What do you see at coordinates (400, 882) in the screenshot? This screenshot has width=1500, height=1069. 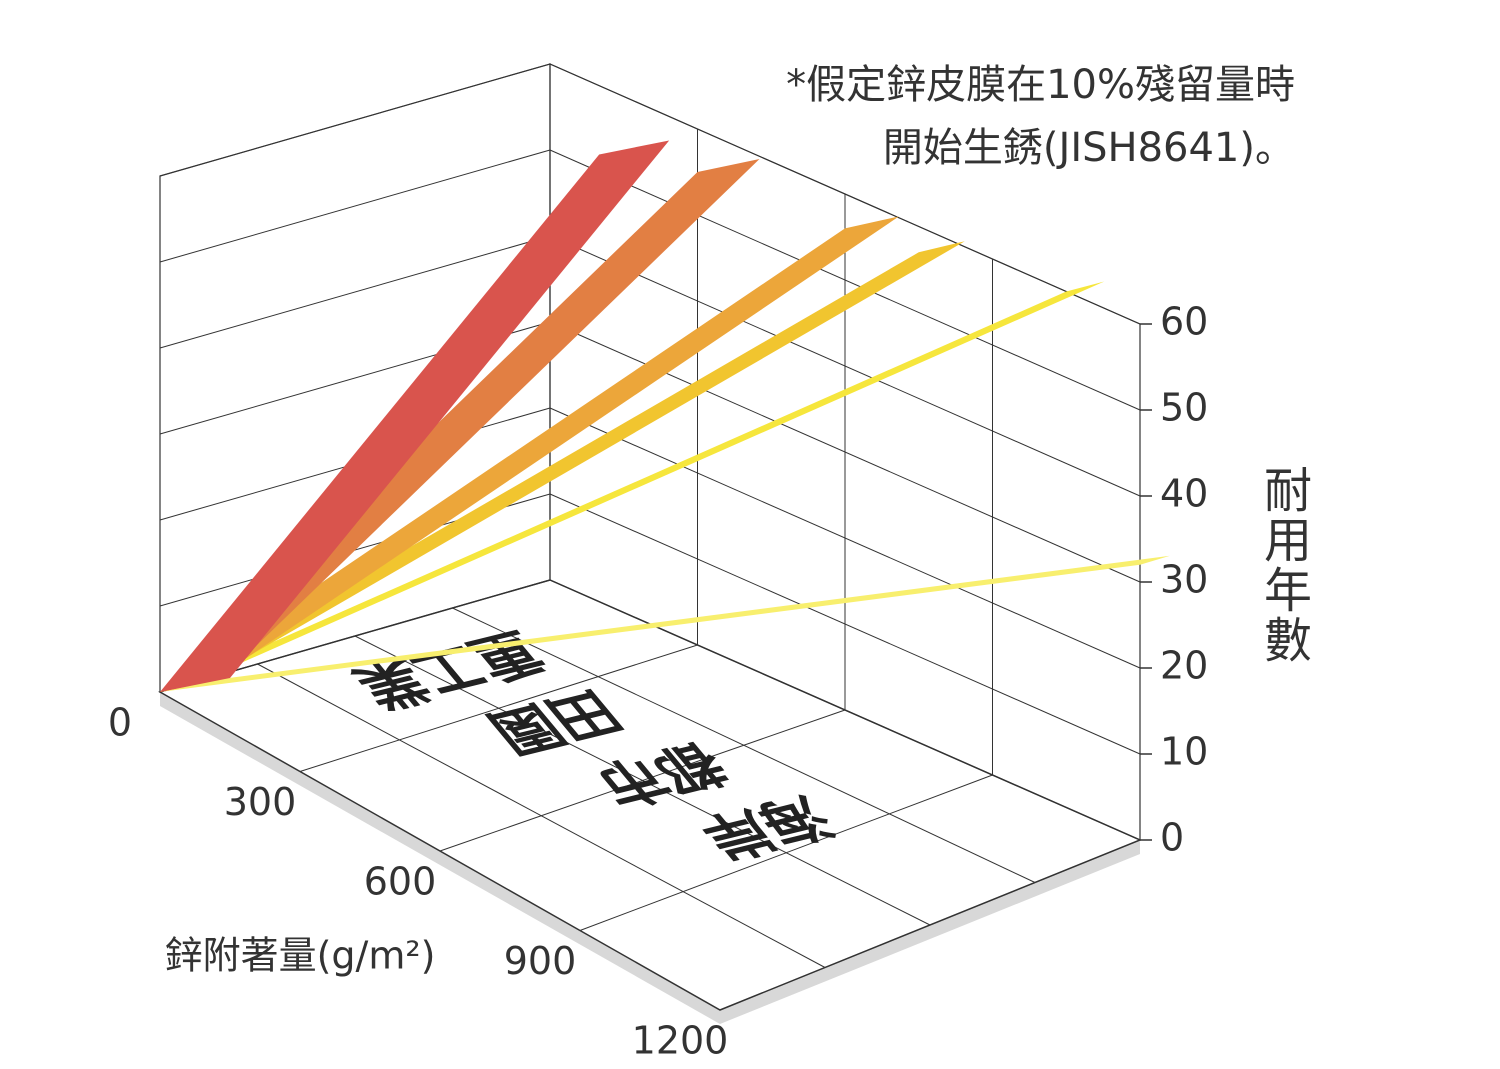 I see `x-tick-label: 600` at bounding box center [400, 882].